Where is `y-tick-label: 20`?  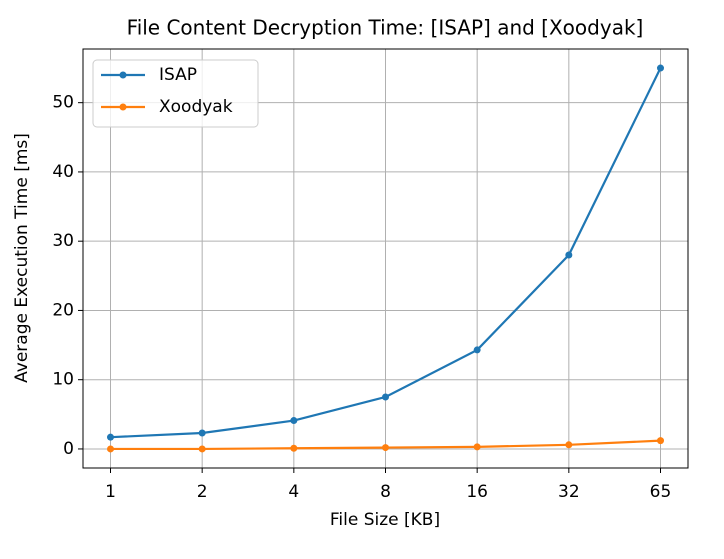 y-tick-label: 20 is located at coordinates (63, 310).